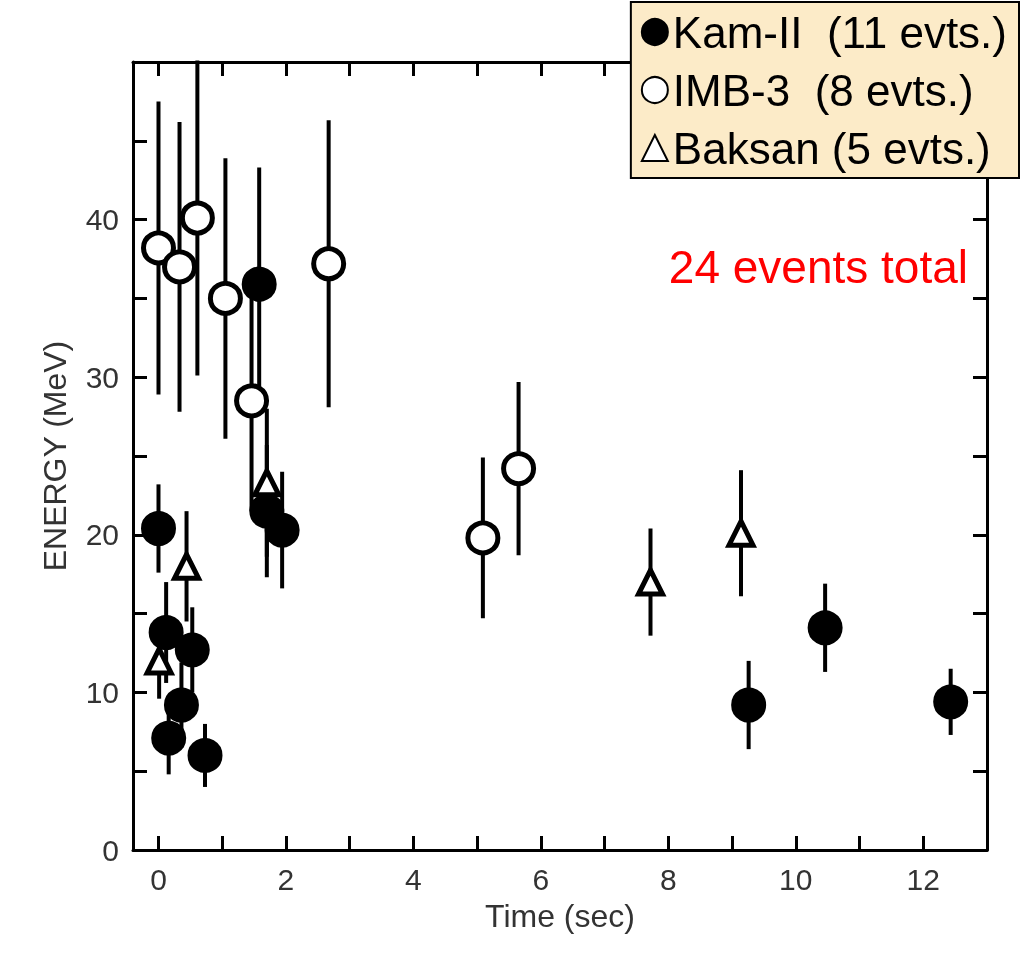  I want to click on x-tick-label: 0, so click(158, 879).